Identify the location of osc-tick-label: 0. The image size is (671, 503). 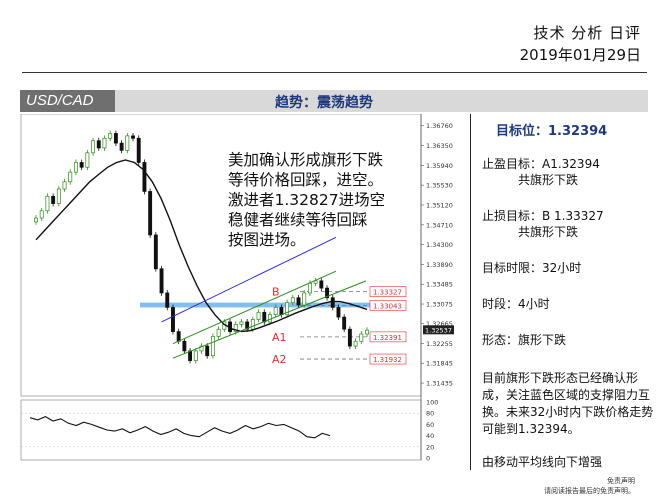
(428, 459).